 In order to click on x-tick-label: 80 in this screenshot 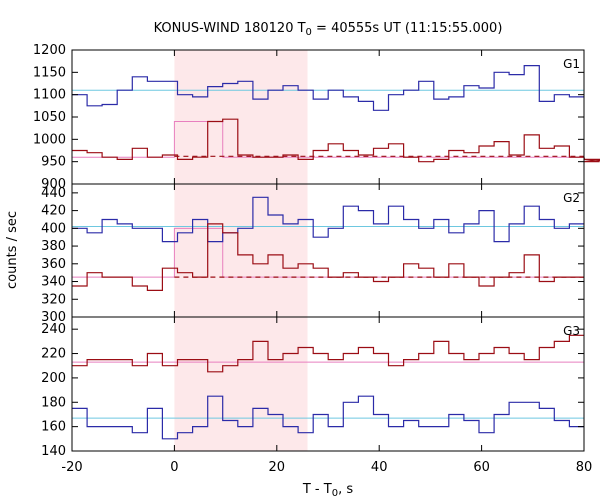, I will do `click(584, 467)`.